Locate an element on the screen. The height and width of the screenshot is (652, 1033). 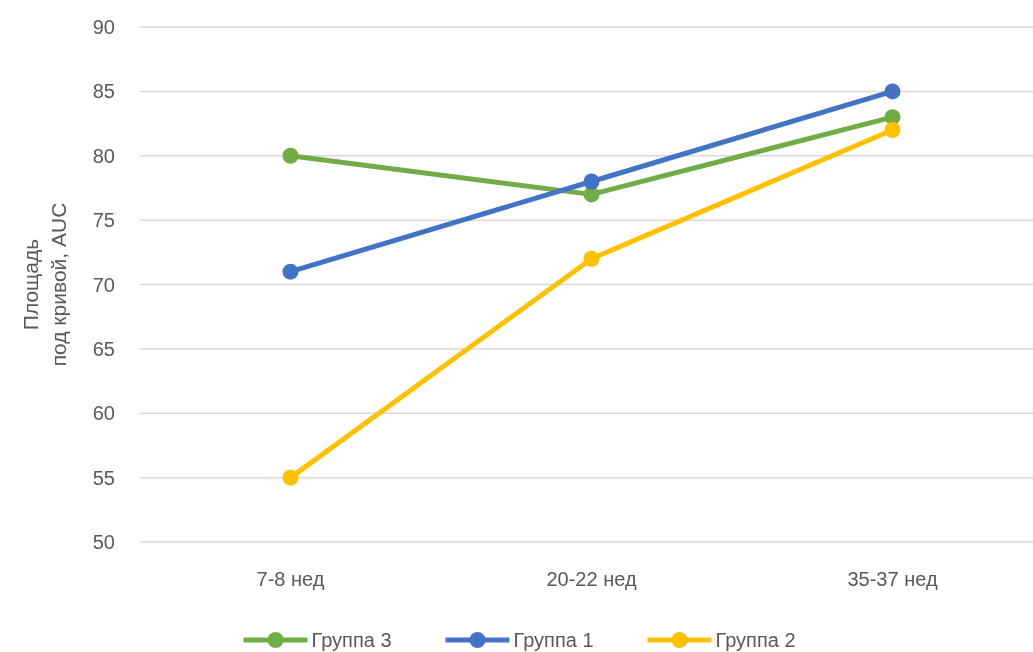
legend-label: Группа 3 is located at coordinates (351, 640).